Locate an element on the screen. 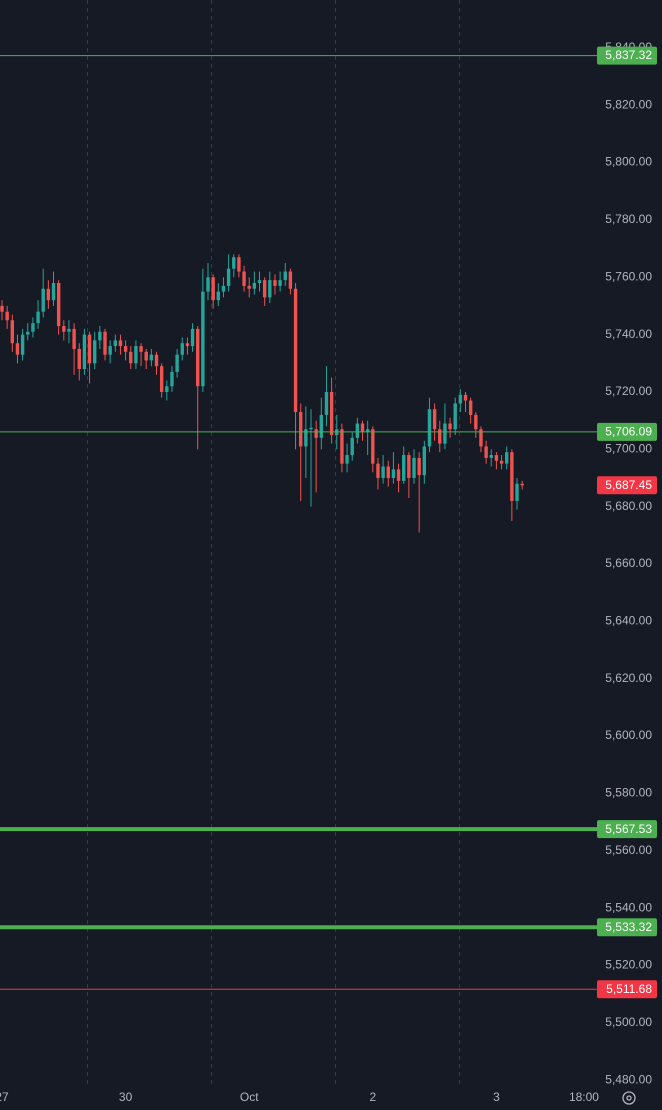 The height and width of the screenshot is (1110, 662). y-tick-label: 5,760.00 is located at coordinates (628, 276).